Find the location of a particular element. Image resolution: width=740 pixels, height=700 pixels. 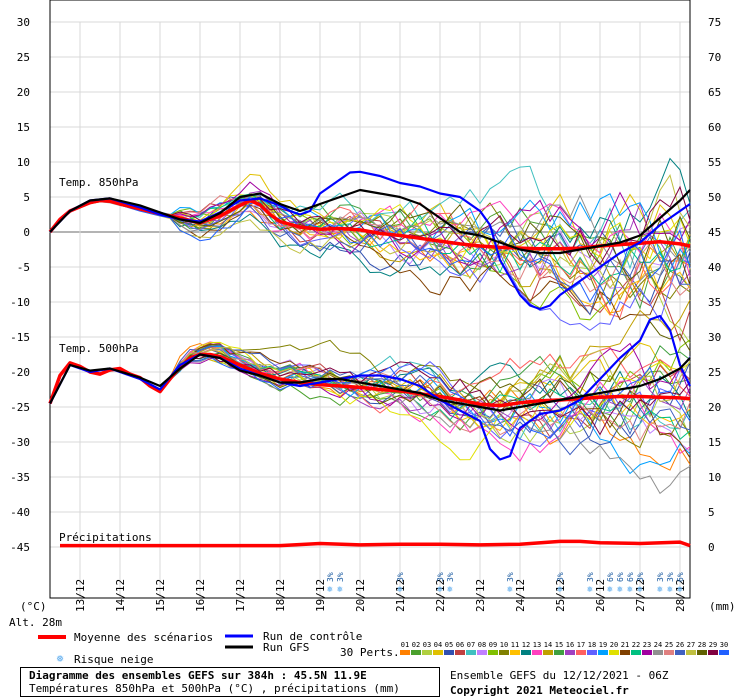

y-right-tick-label: 50 is located at coordinates (714, 197).